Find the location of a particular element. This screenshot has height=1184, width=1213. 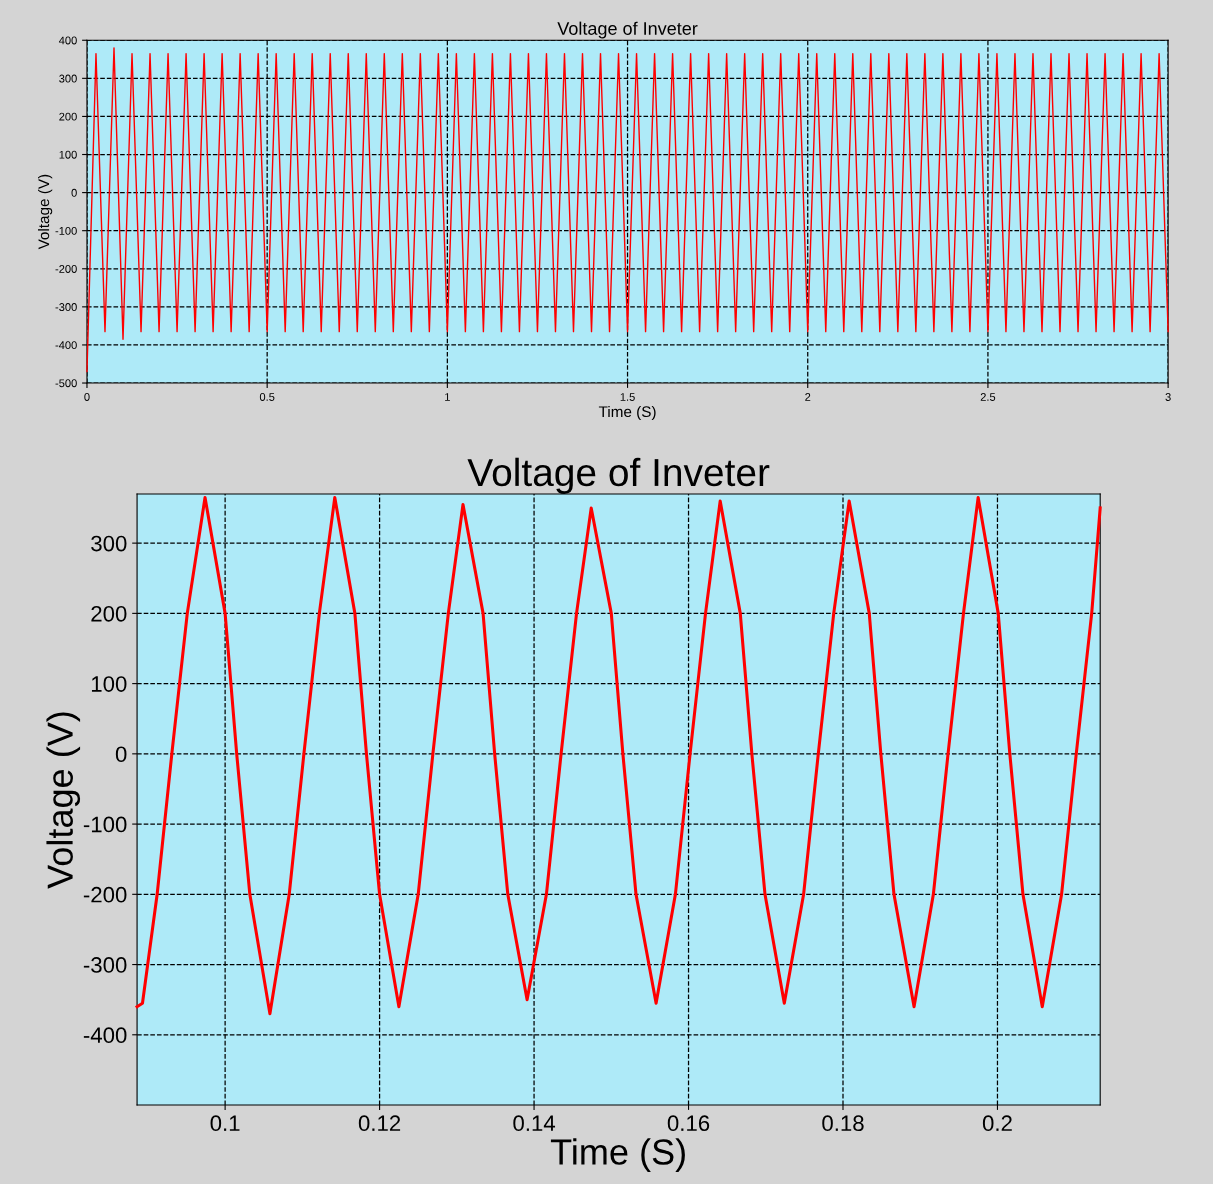

x-tick-label: 3 is located at coordinates (1168, 397).